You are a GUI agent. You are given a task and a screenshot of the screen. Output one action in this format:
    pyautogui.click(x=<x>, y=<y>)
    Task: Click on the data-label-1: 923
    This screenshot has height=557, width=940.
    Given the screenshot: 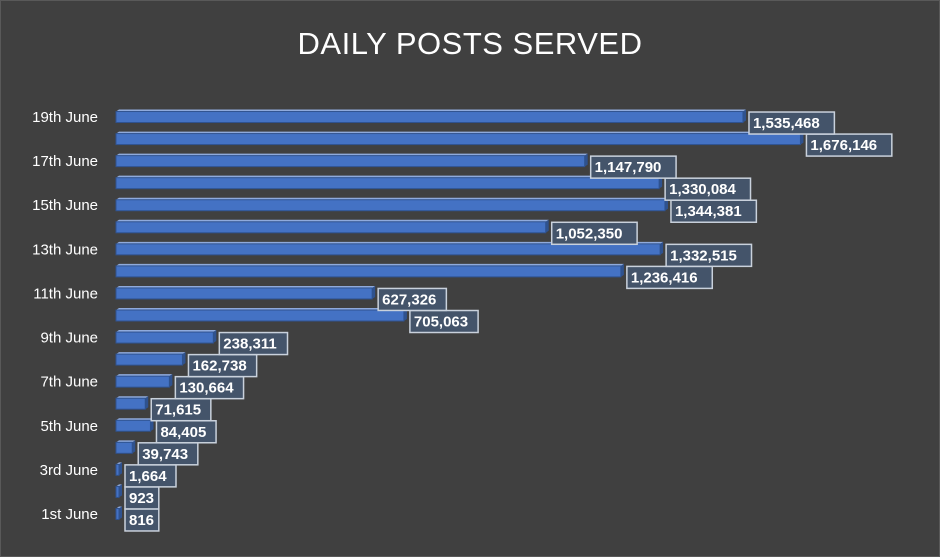 What is the action you would take?
    pyautogui.click(x=141, y=498)
    